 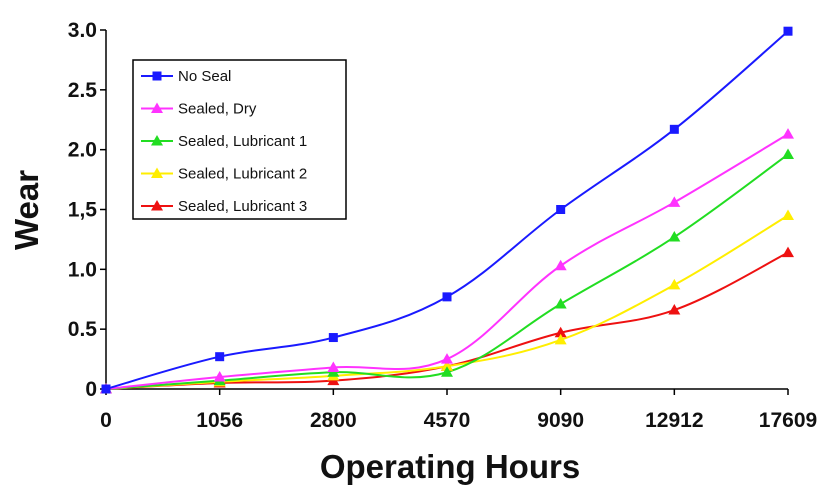 What do you see at coordinates (242, 174) in the screenshot?
I see `legend-label-sealed-lubricant-2: Sealed, Lubricant 2` at bounding box center [242, 174].